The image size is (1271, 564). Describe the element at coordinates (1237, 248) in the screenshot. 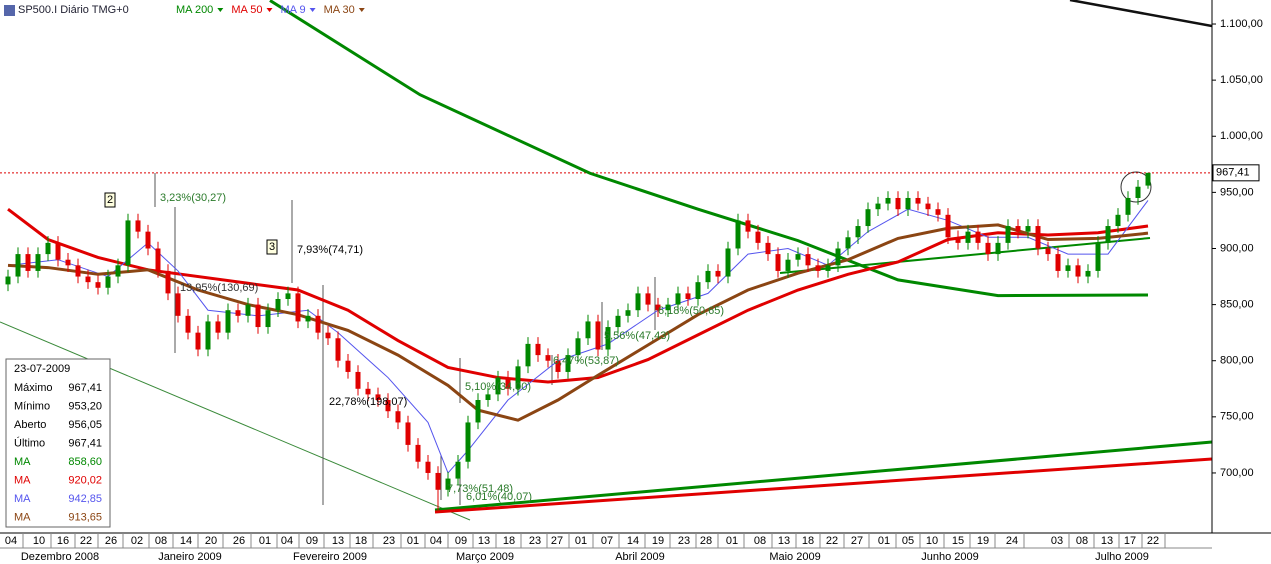

I see `y-tick-label: 900,00` at that location.